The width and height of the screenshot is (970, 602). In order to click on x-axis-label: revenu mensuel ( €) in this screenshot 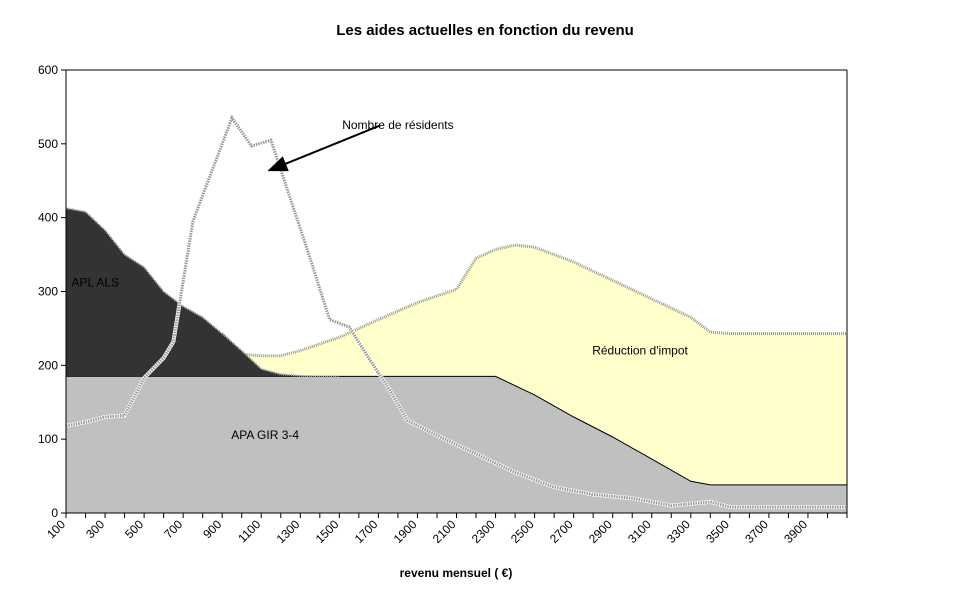, I will do `click(456, 573)`.